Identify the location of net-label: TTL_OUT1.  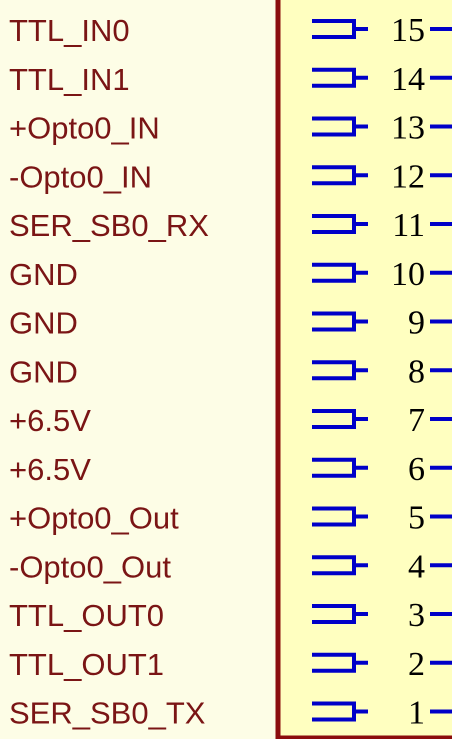
(86, 664).